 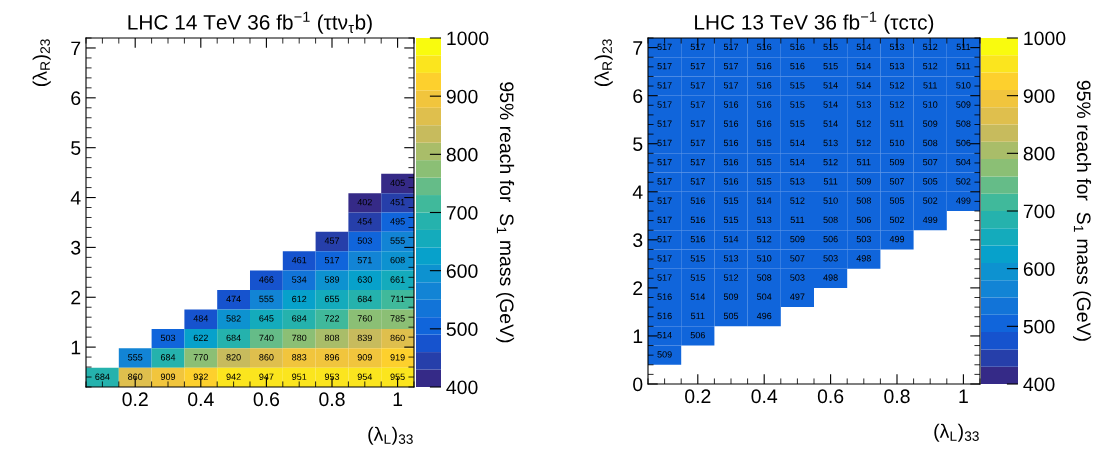 I want to click on data-label: 612, so click(x=299, y=299).